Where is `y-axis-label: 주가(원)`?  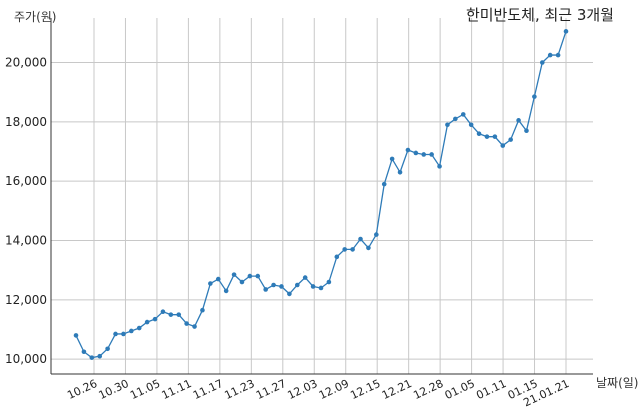
y-axis-label: 주가(원) is located at coordinates (35, 17).